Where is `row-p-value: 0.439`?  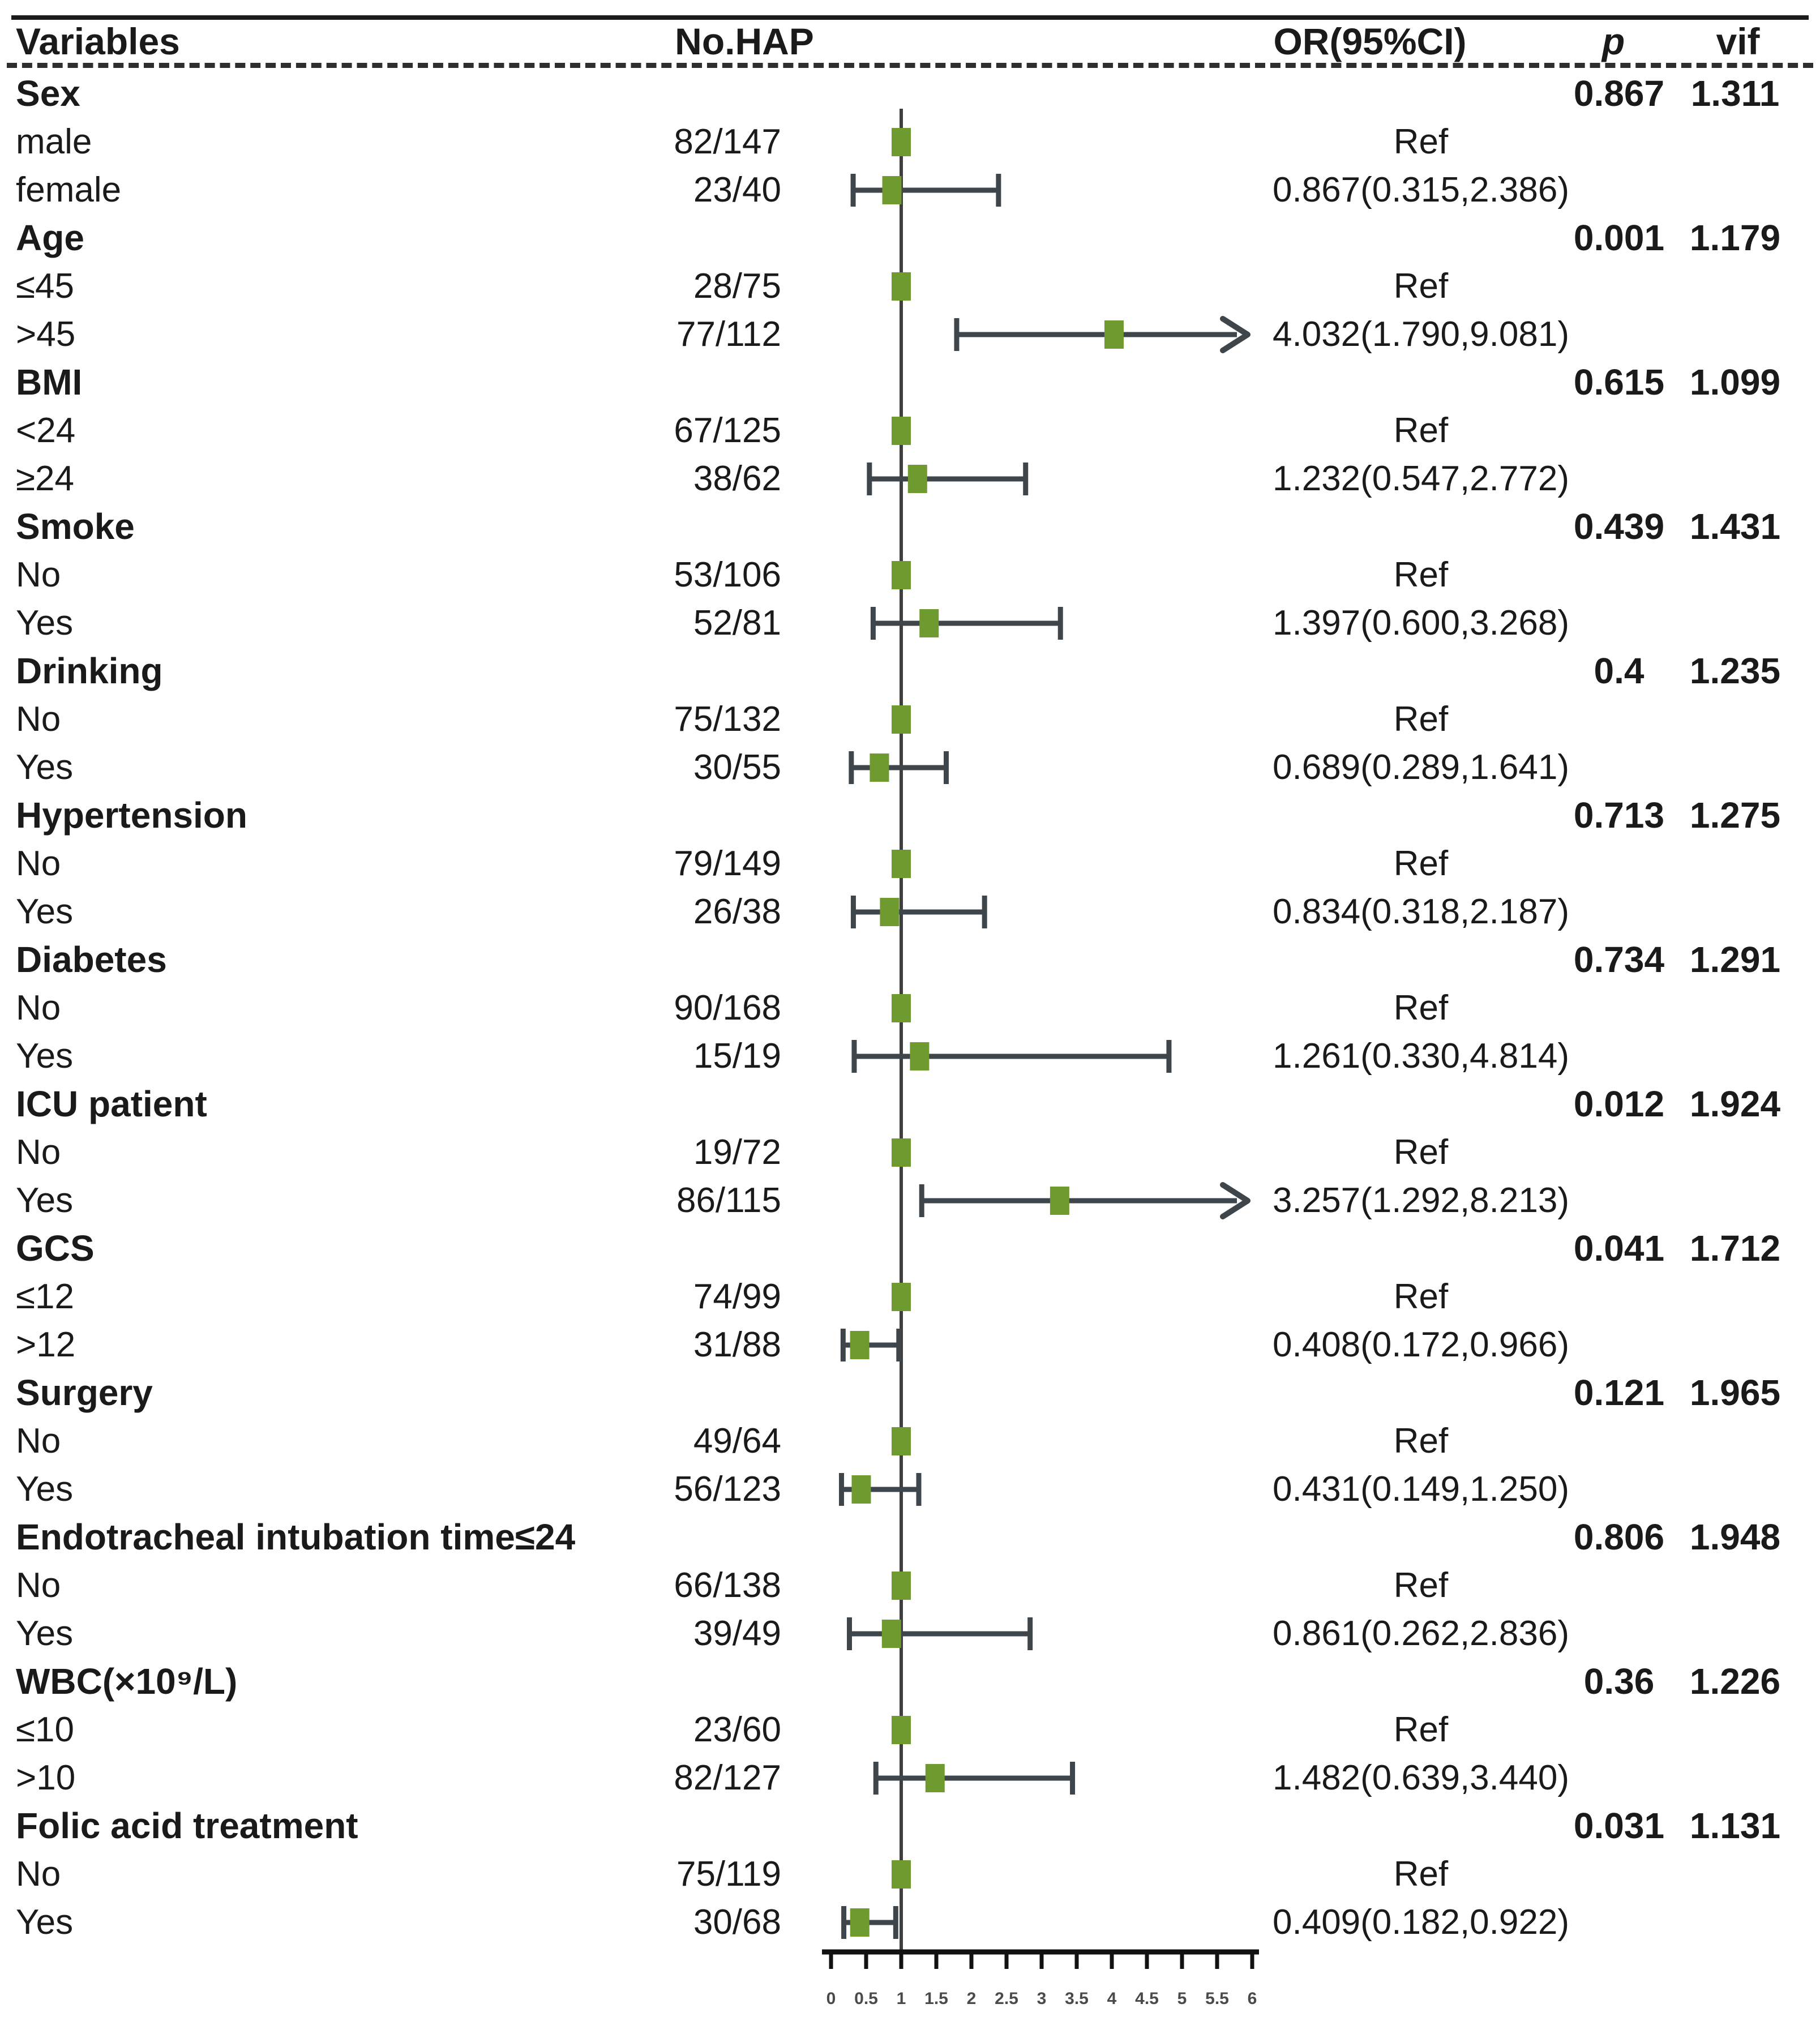 row-p-value: 0.439 is located at coordinates (1619, 526).